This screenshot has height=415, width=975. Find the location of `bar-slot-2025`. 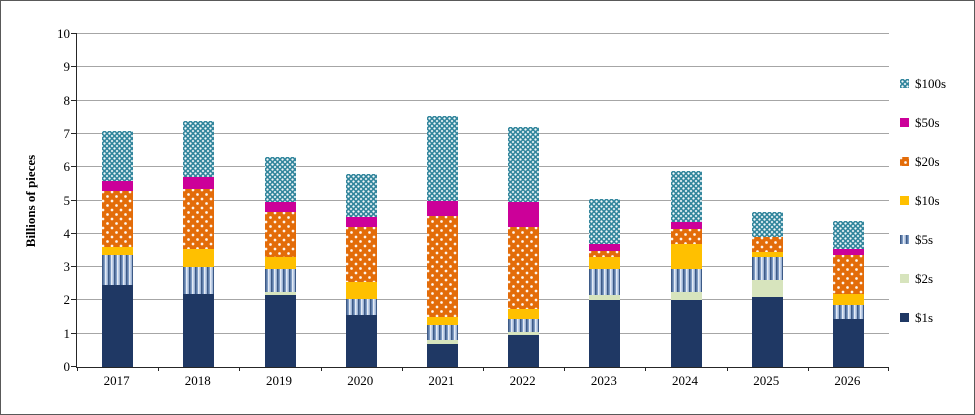

bar-slot-2025 is located at coordinates (767, 200).